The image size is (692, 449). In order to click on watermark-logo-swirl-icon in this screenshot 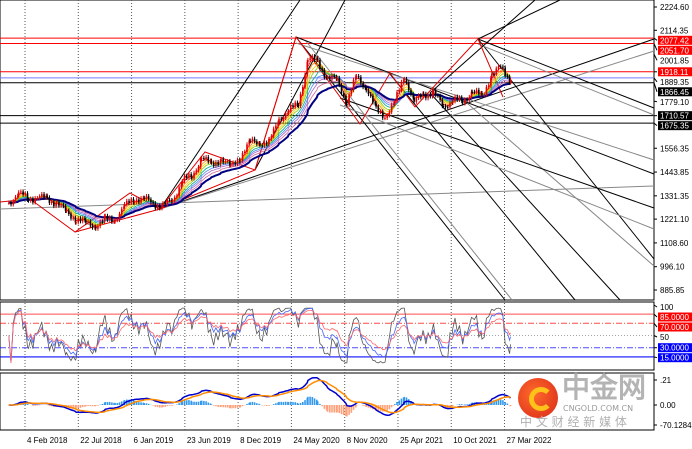, I will do `click(541, 399)`.